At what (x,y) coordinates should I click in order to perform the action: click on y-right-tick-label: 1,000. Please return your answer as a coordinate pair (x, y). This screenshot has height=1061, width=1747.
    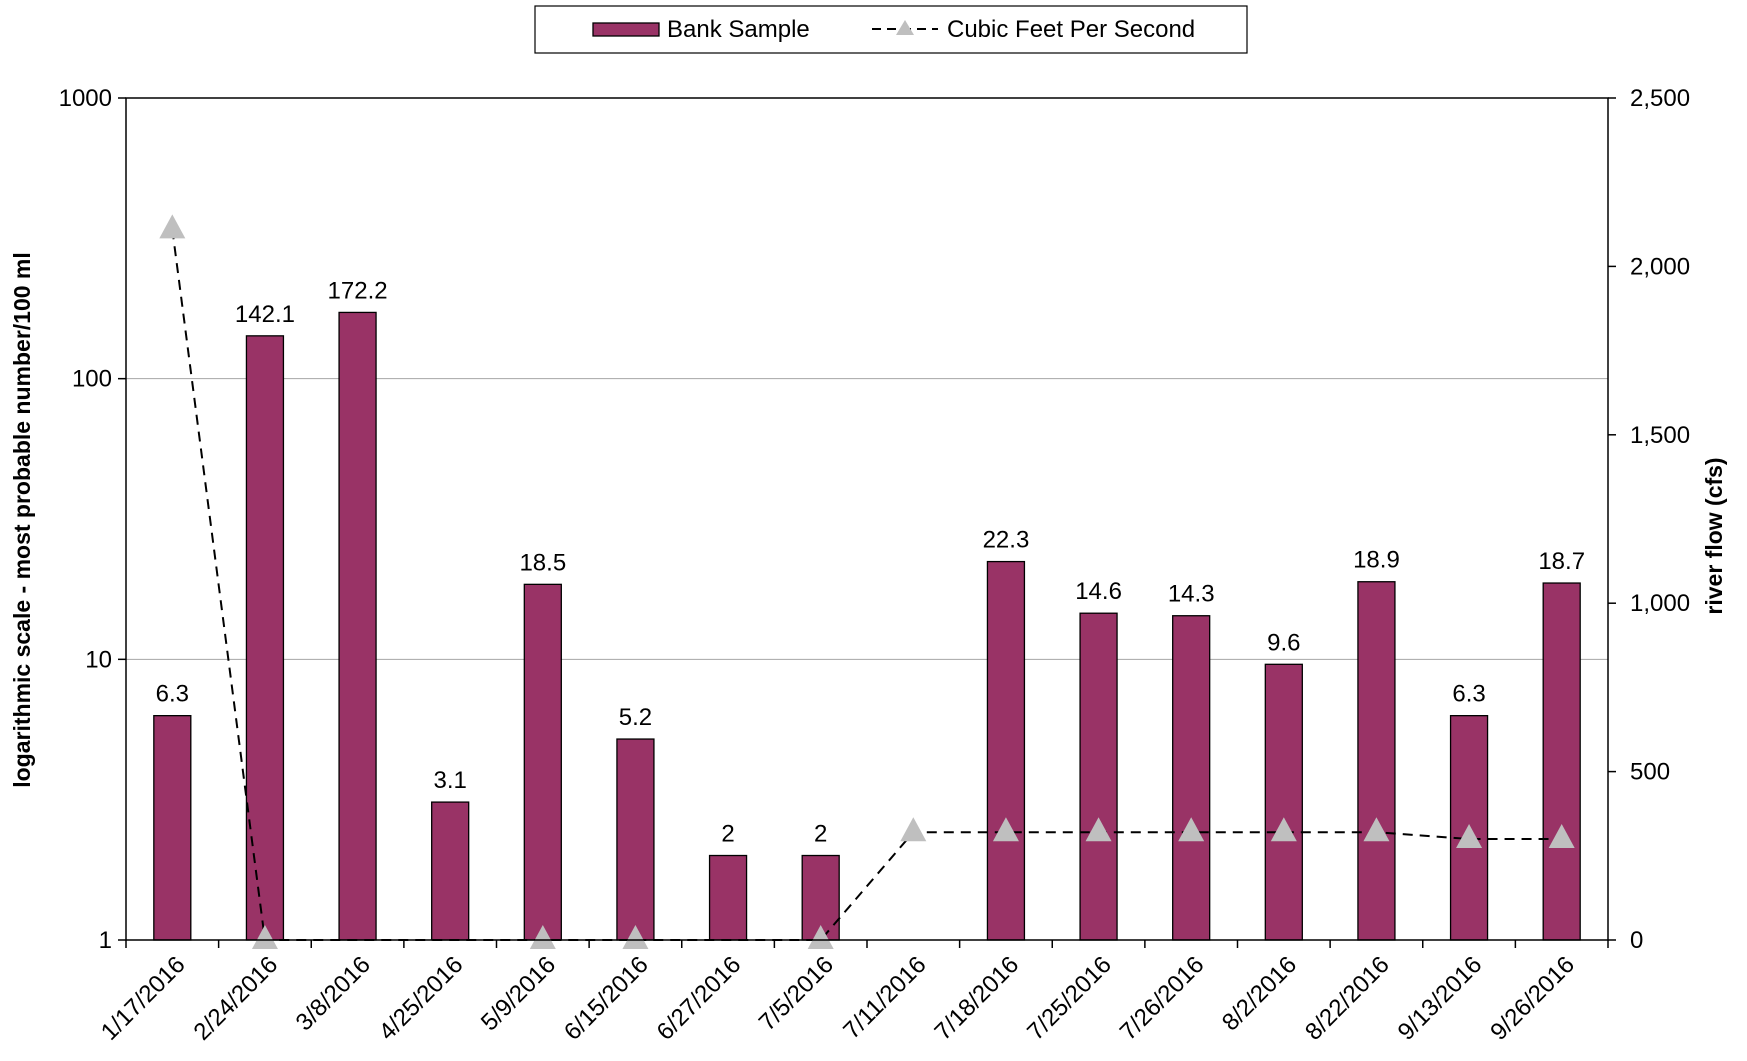
    Looking at the image, I should click on (1660, 603).